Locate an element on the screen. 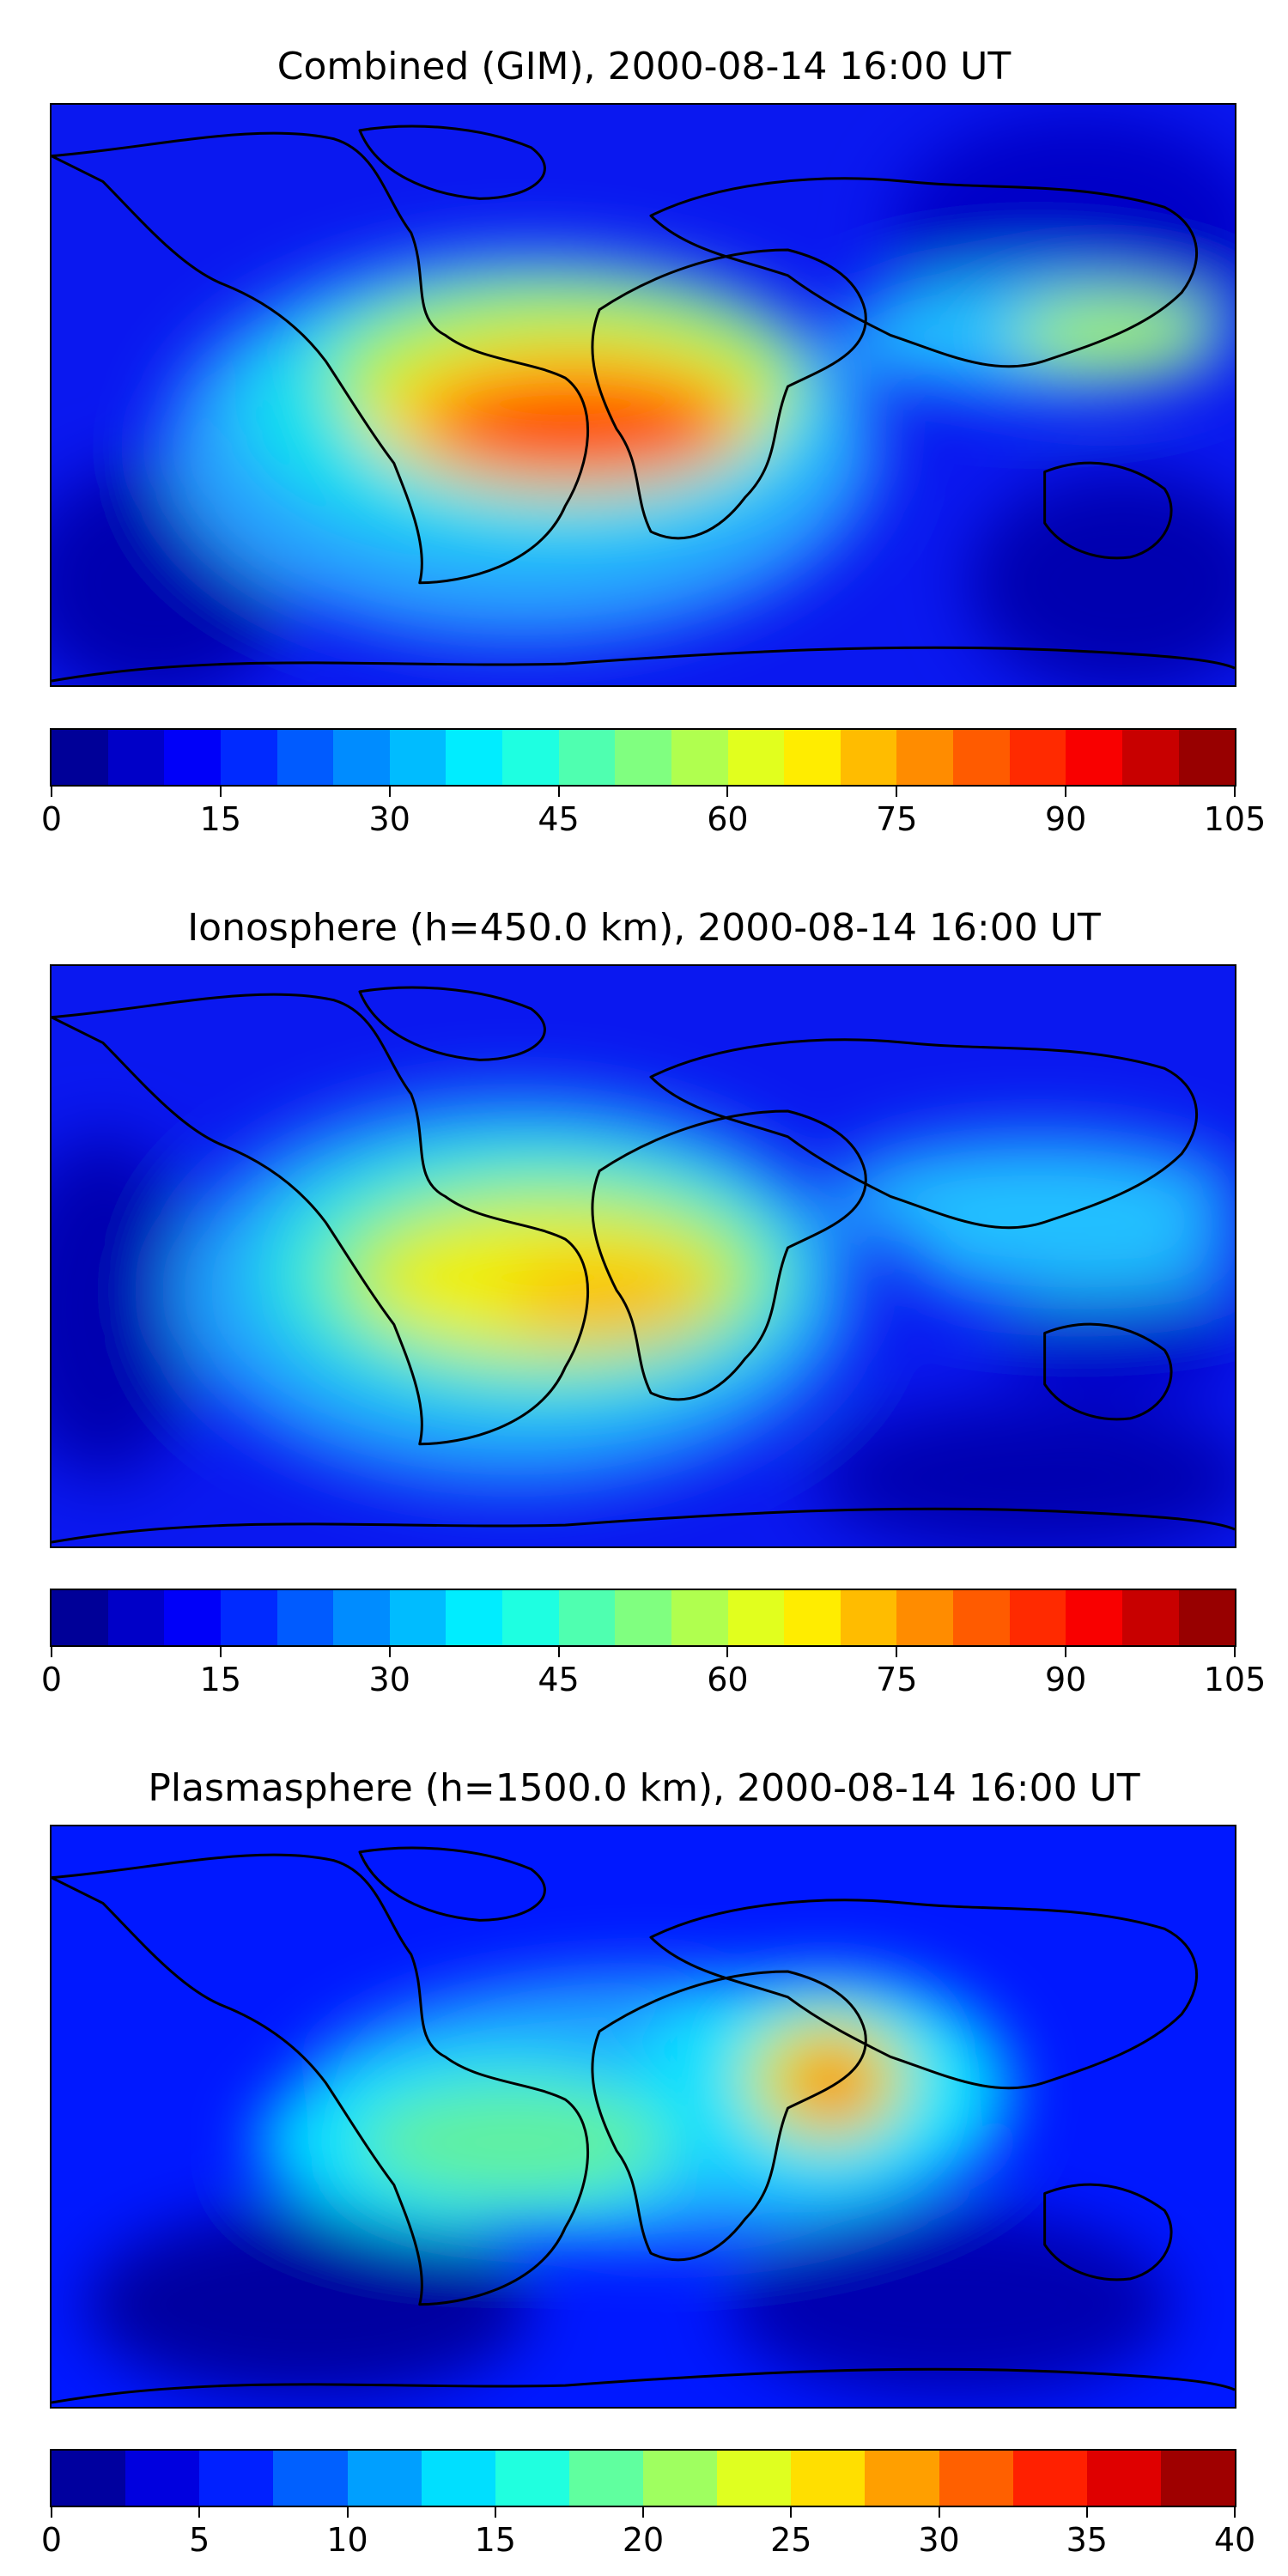 Image resolution: width=1288 pixels, height=2576 pixels. panel-2-colorbar is located at coordinates (643, 1618).